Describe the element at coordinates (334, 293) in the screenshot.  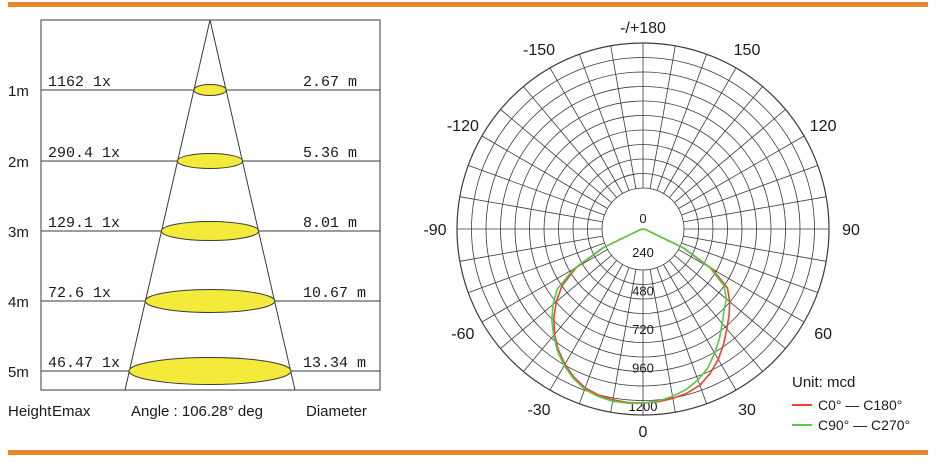
I see `diameter-value: 10.67 m` at that location.